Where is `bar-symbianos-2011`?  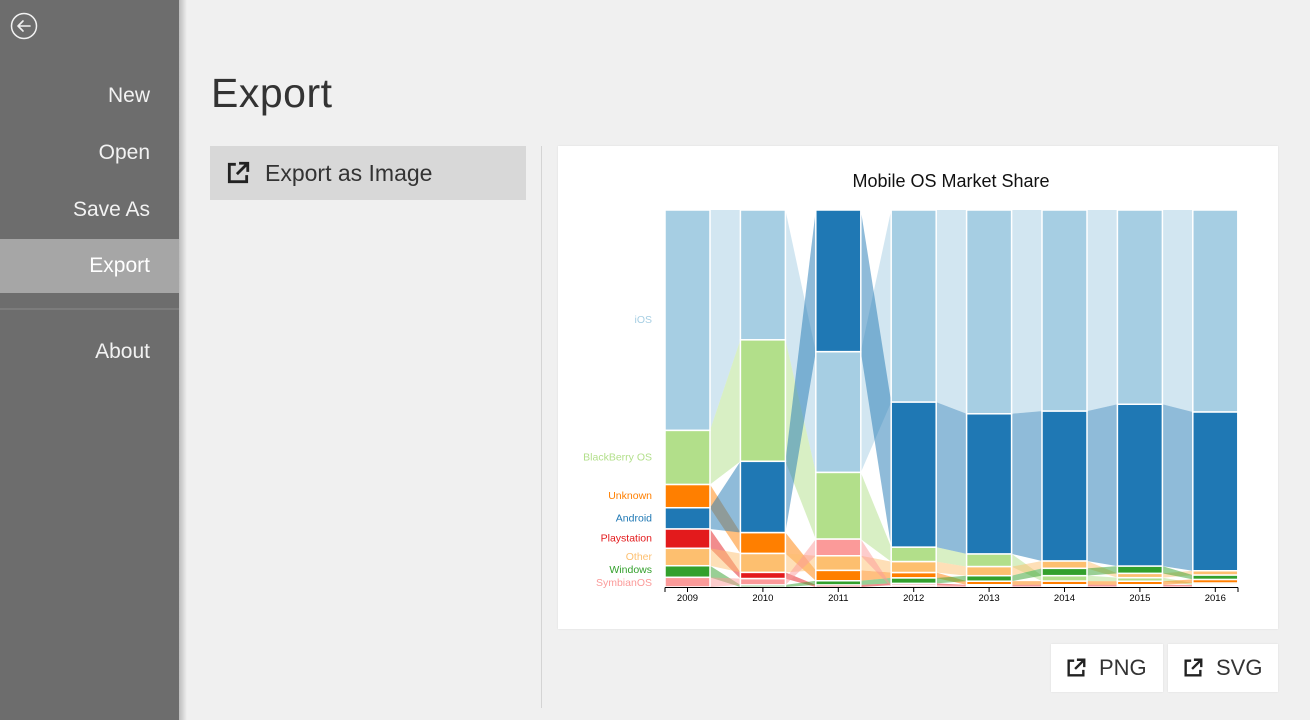 bar-symbianos-2011 is located at coordinates (838, 547).